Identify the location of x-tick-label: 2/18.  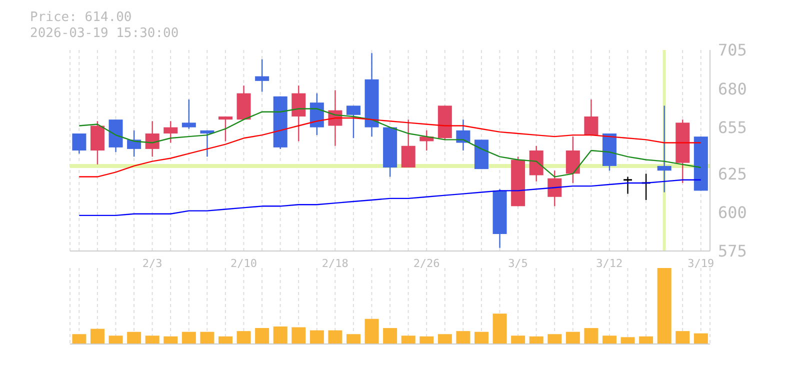
(335, 263).